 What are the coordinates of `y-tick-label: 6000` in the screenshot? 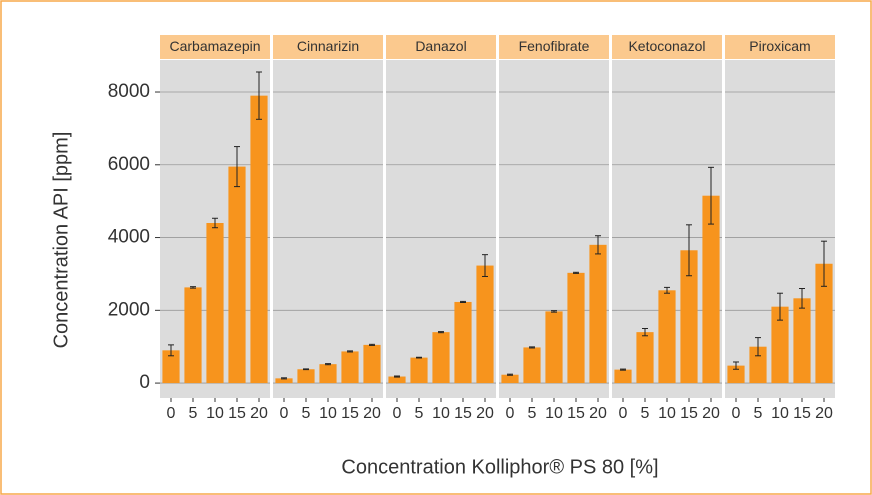 It's located at (129, 164).